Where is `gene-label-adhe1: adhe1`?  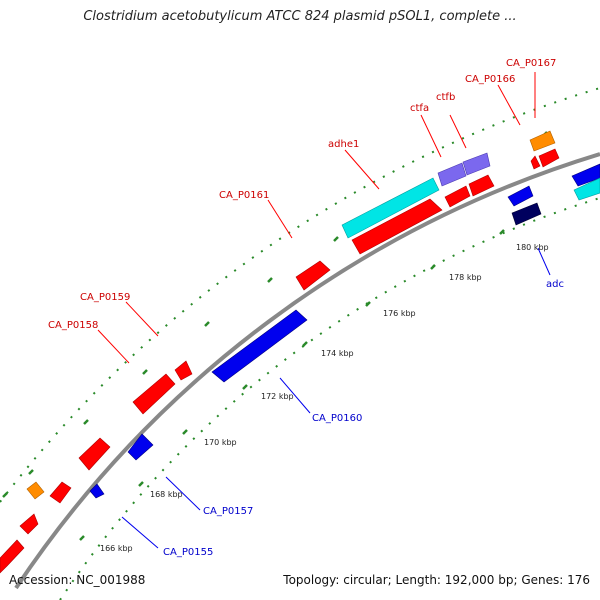
gene-label-adhe1: adhe1 is located at coordinates (343, 144).